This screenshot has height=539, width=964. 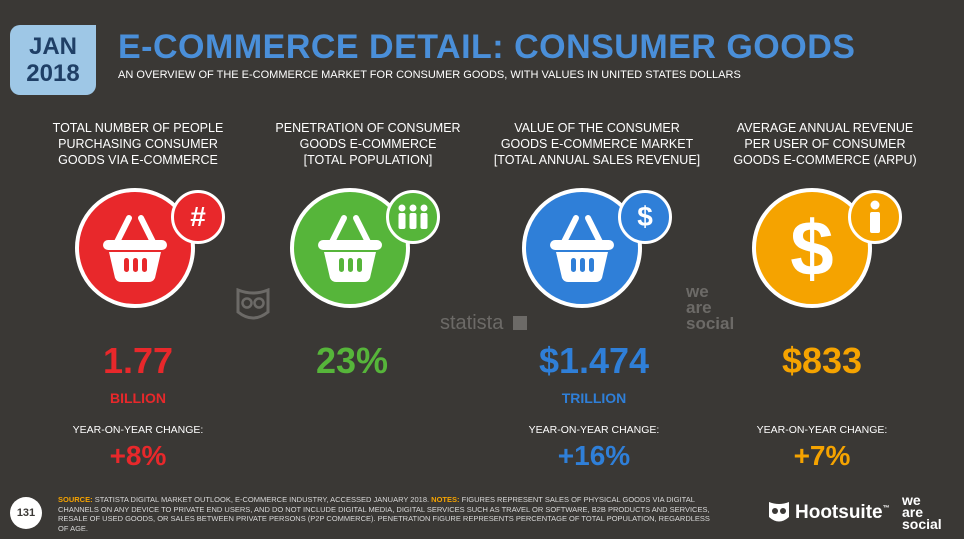 What do you see at coordinates (487, 47) in the screenshot?
I see `page-title: E-COMMERCE DETAIL: CONSUMER GOODS` at bounding box center [487, 47].